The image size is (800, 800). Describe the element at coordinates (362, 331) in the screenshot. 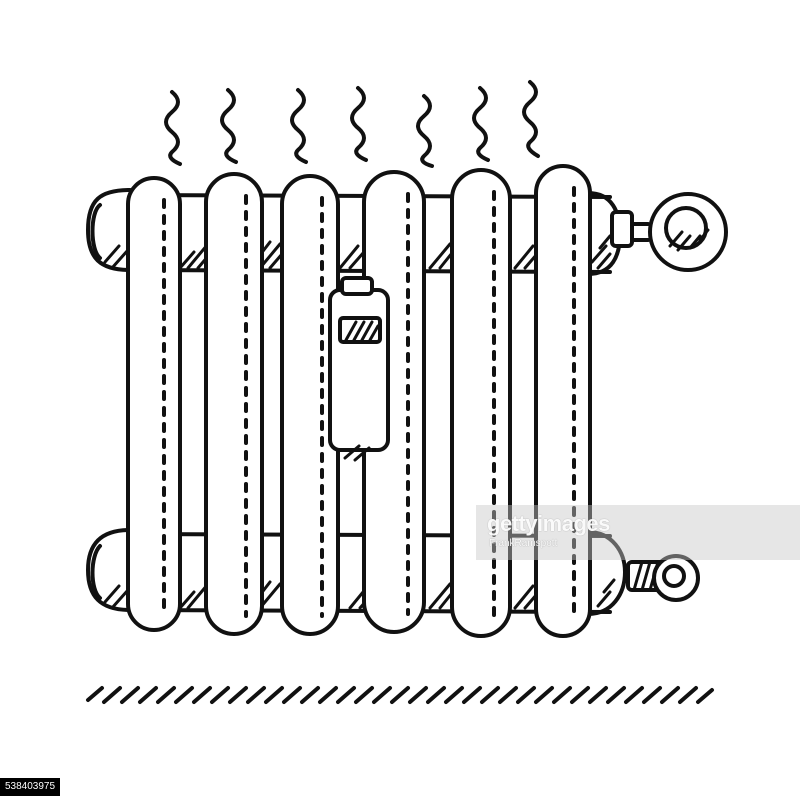

I see `meter-display-hatch` at that location.